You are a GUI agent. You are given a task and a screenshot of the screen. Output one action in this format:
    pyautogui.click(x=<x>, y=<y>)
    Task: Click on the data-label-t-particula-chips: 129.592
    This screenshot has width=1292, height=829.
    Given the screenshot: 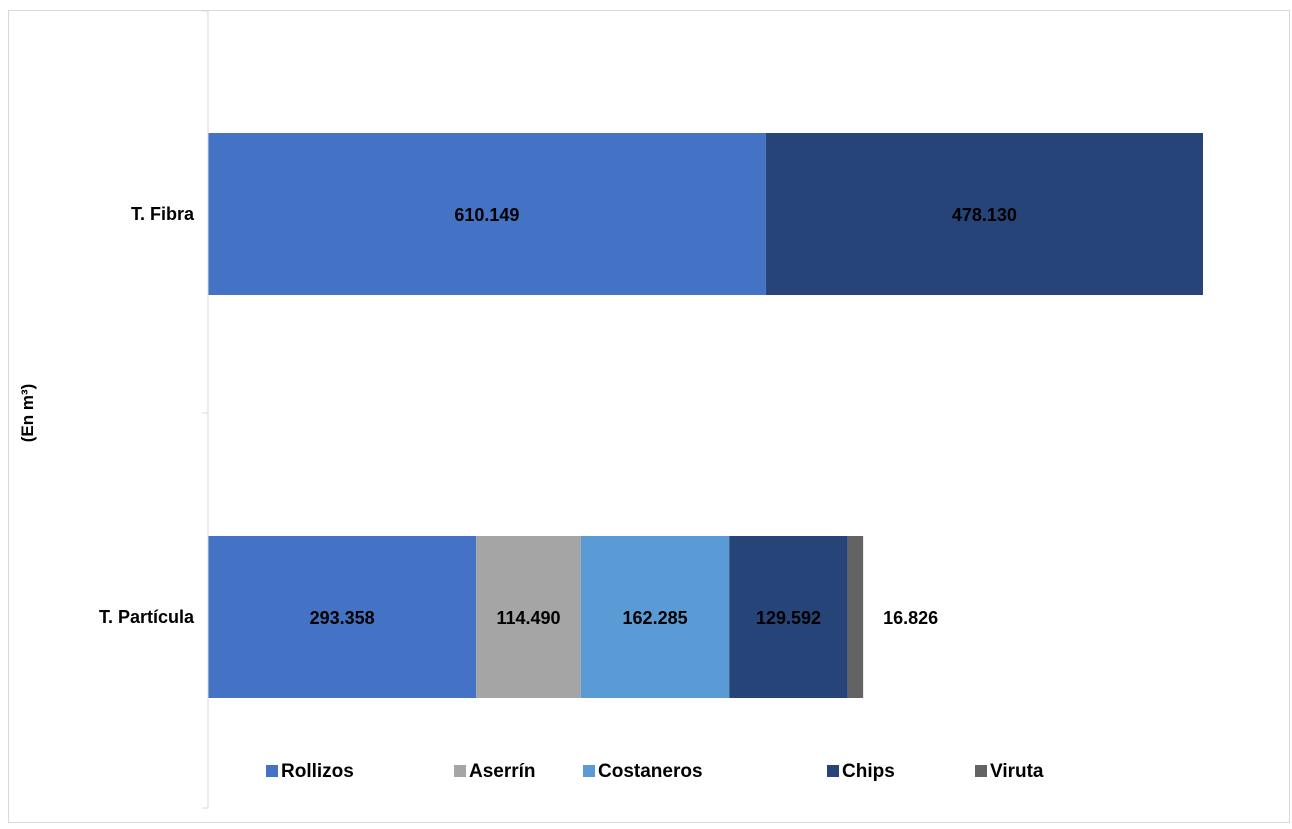 What is the action you would take?
    pyautogui.click(x=788, y=618)
    